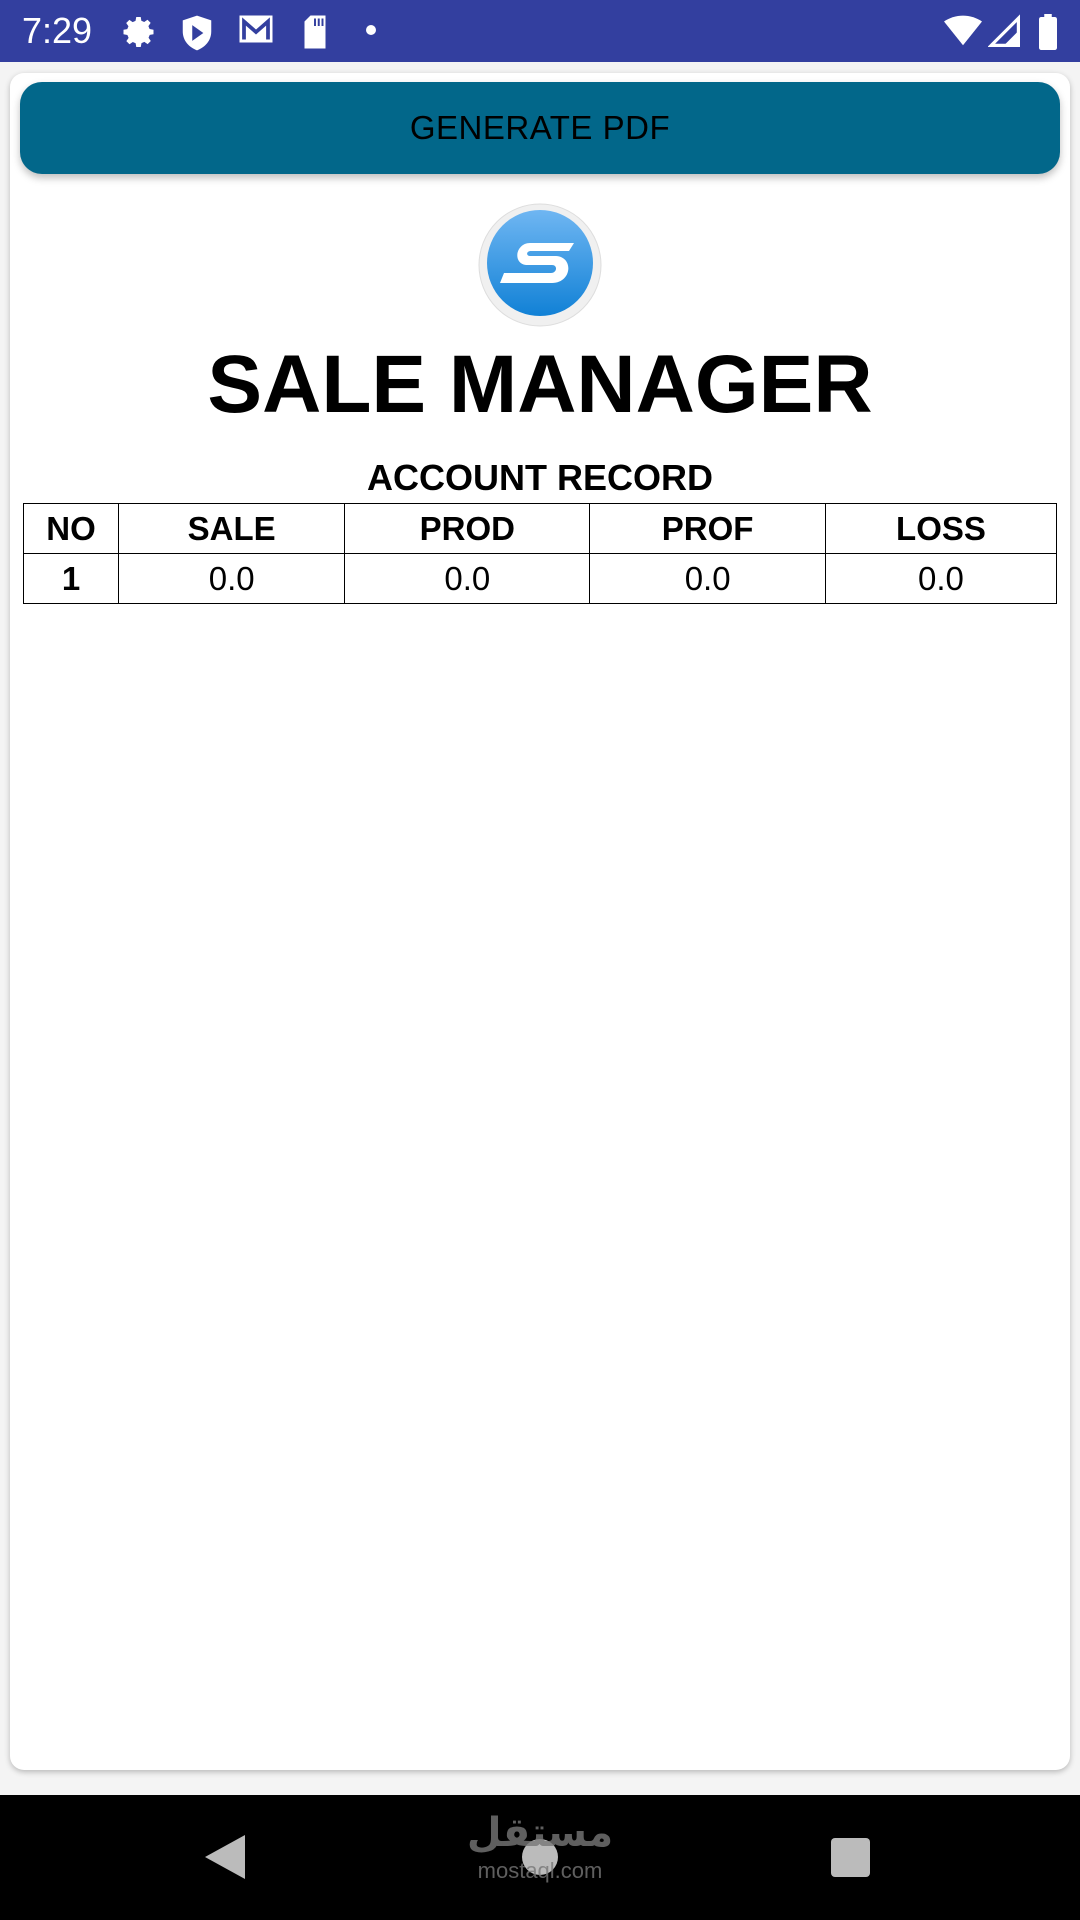 The image size is (1080, 1920). I want to click on battery-icon, so click(1048, 32).